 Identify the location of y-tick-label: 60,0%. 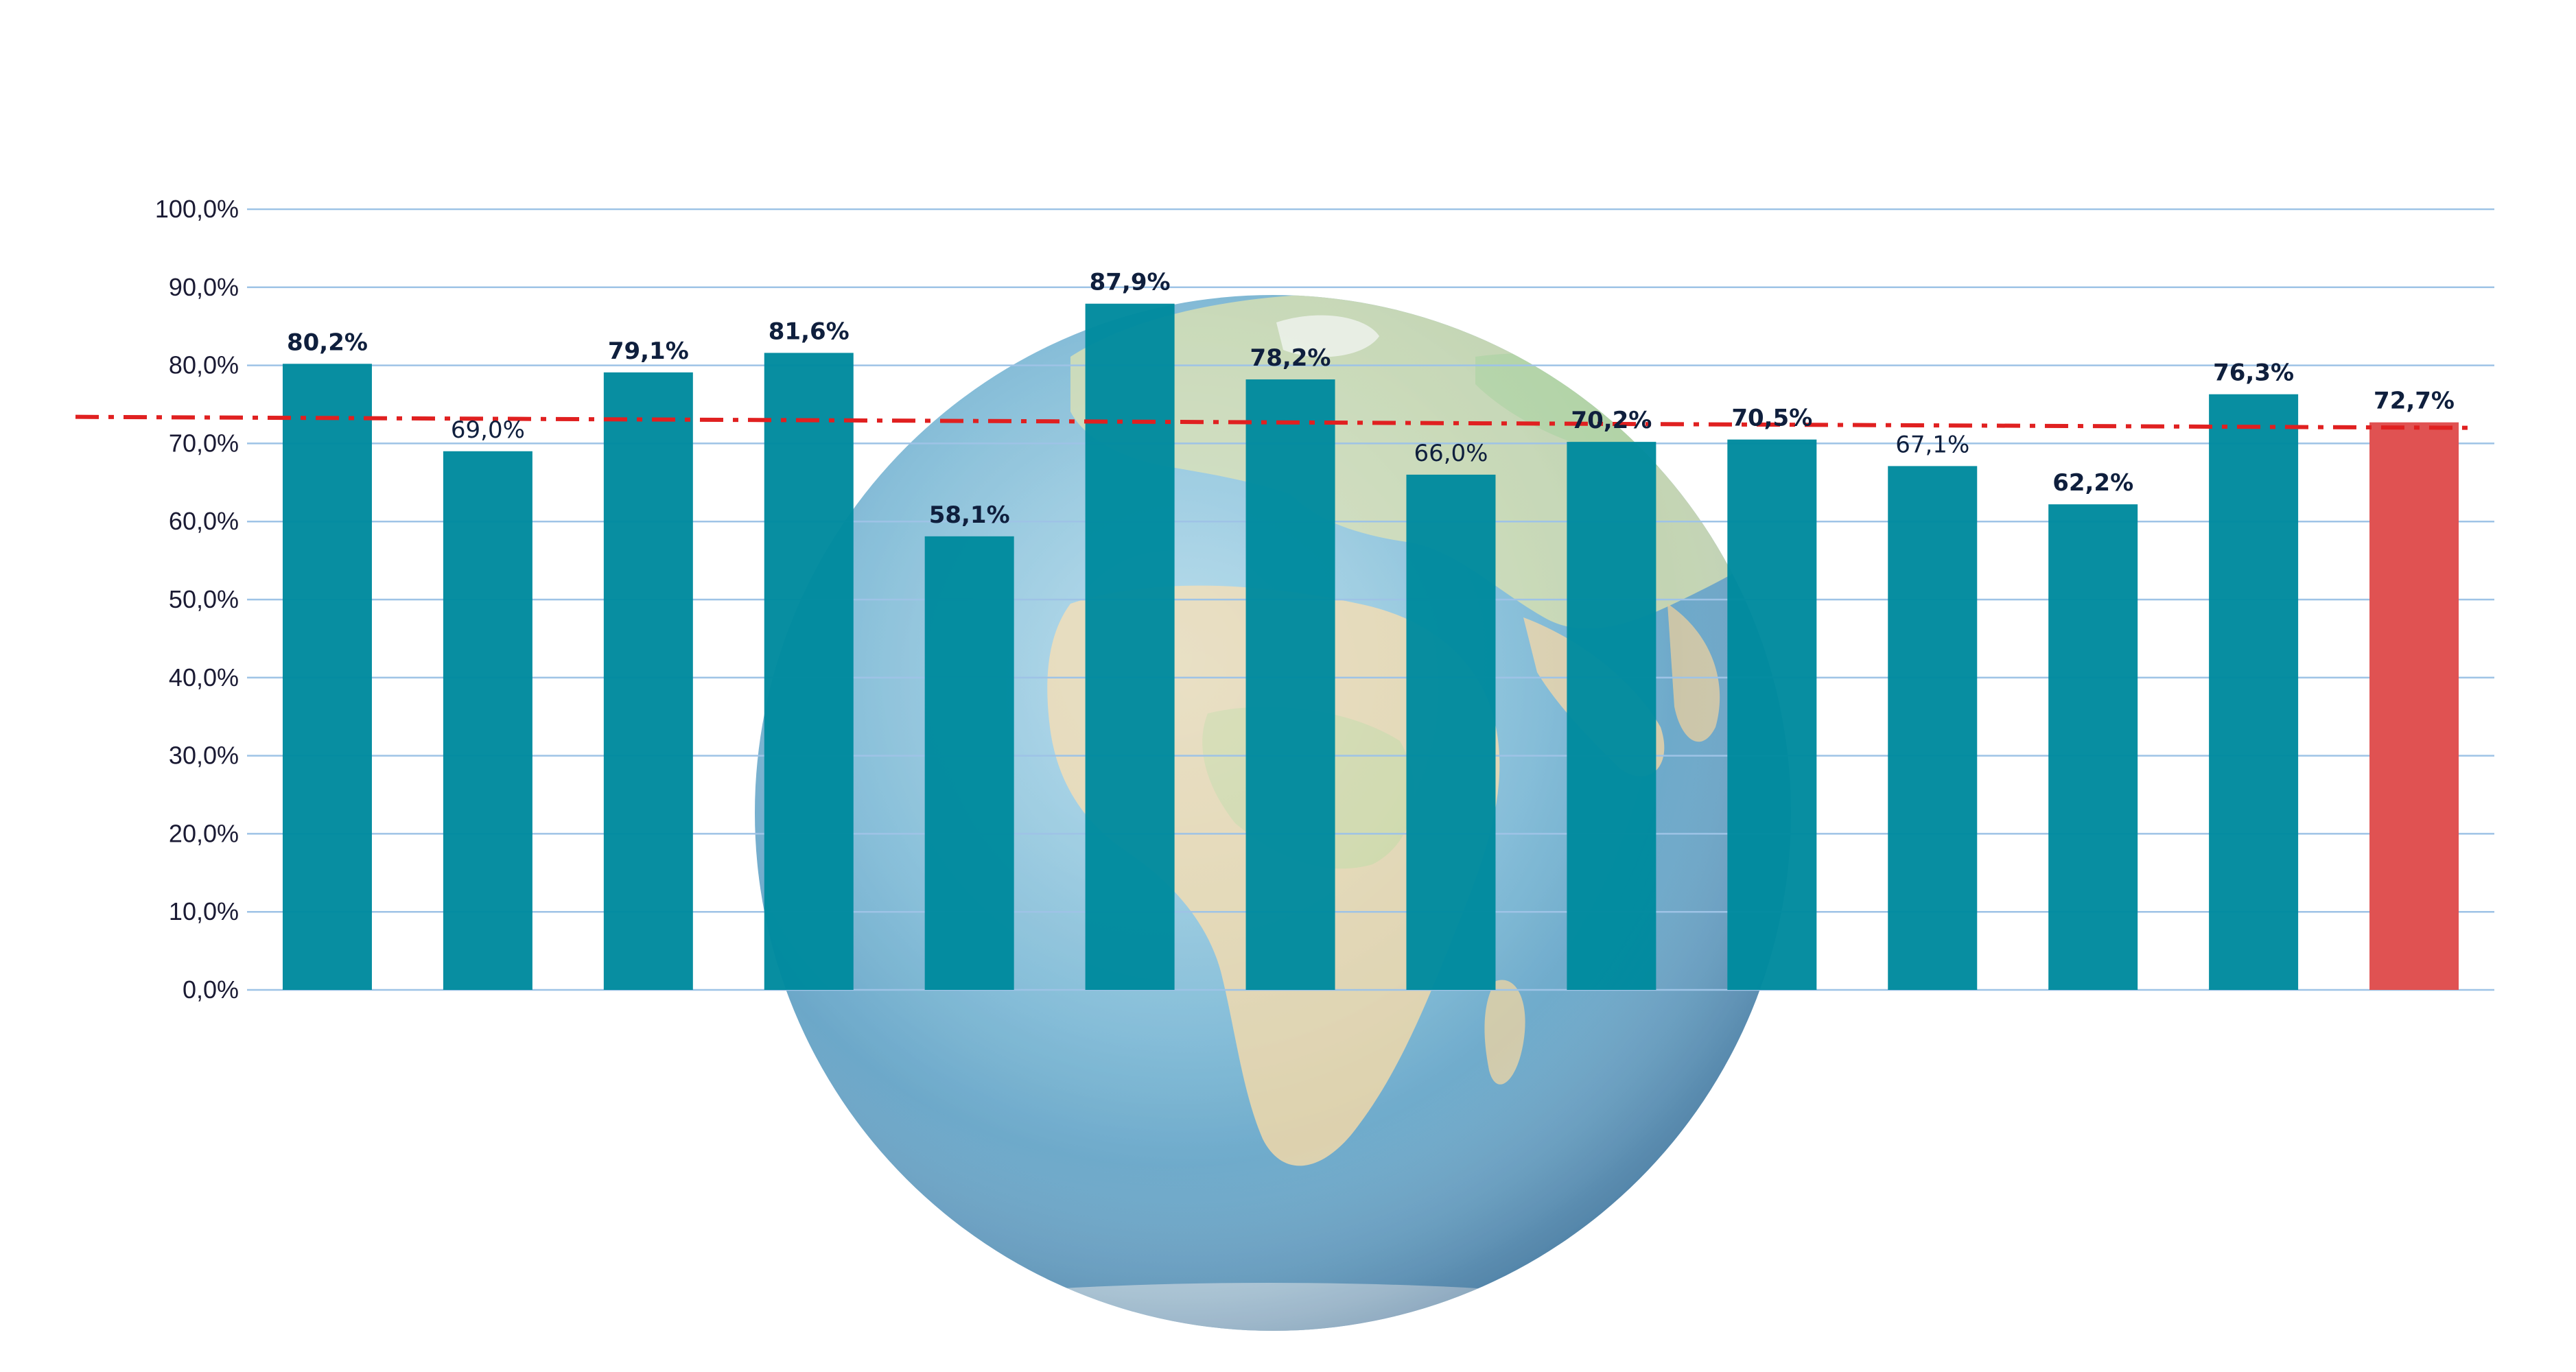
(204, 521).